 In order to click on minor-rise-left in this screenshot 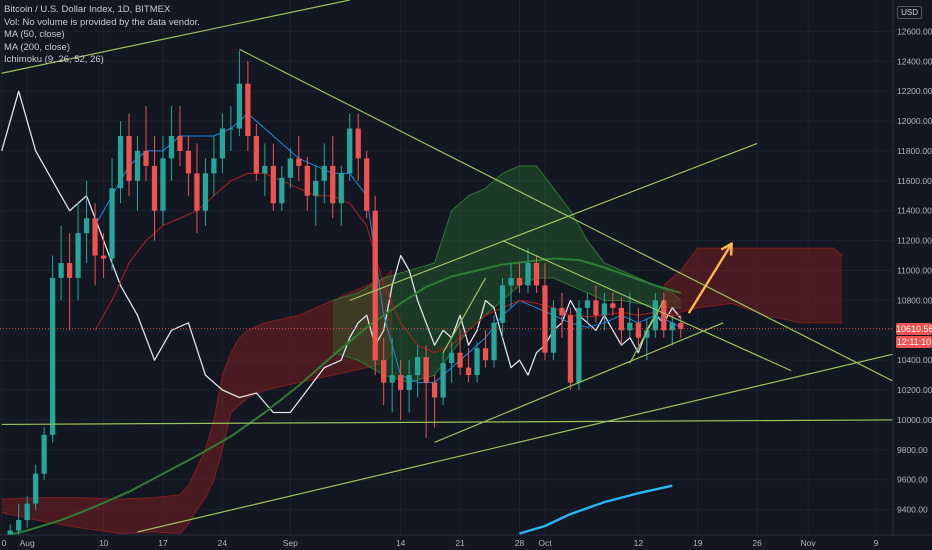, I will do `click(464, 315)`.